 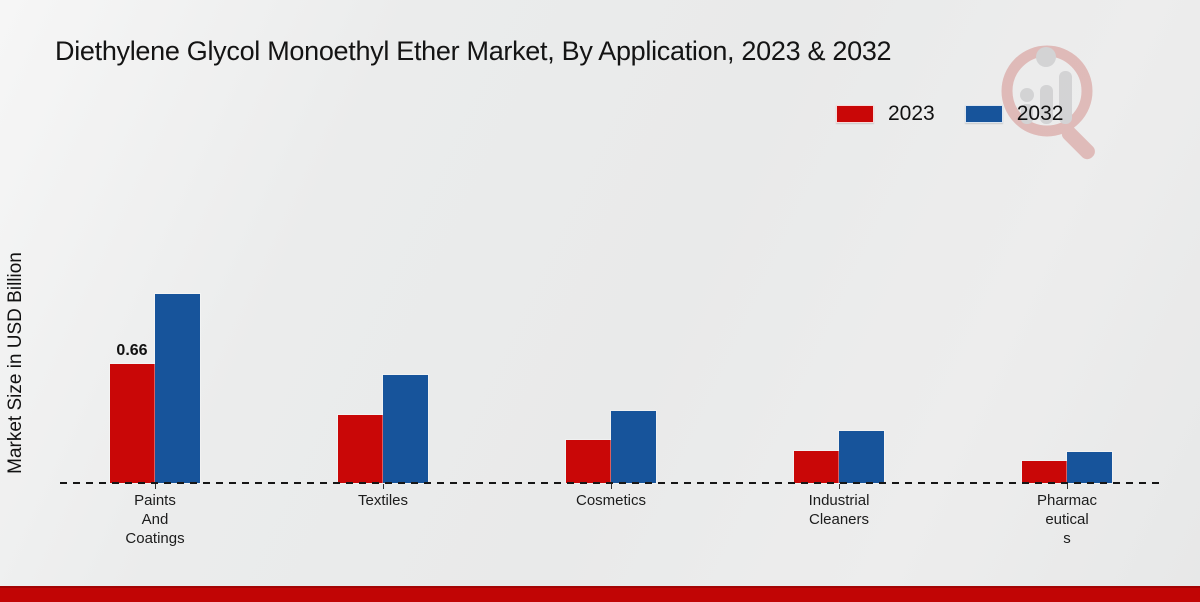 What do you see at coordinates (610, 500) in the screenshot?
I see `category-label-cosmetics: Cosmetics` at bounding box center [610, 500].